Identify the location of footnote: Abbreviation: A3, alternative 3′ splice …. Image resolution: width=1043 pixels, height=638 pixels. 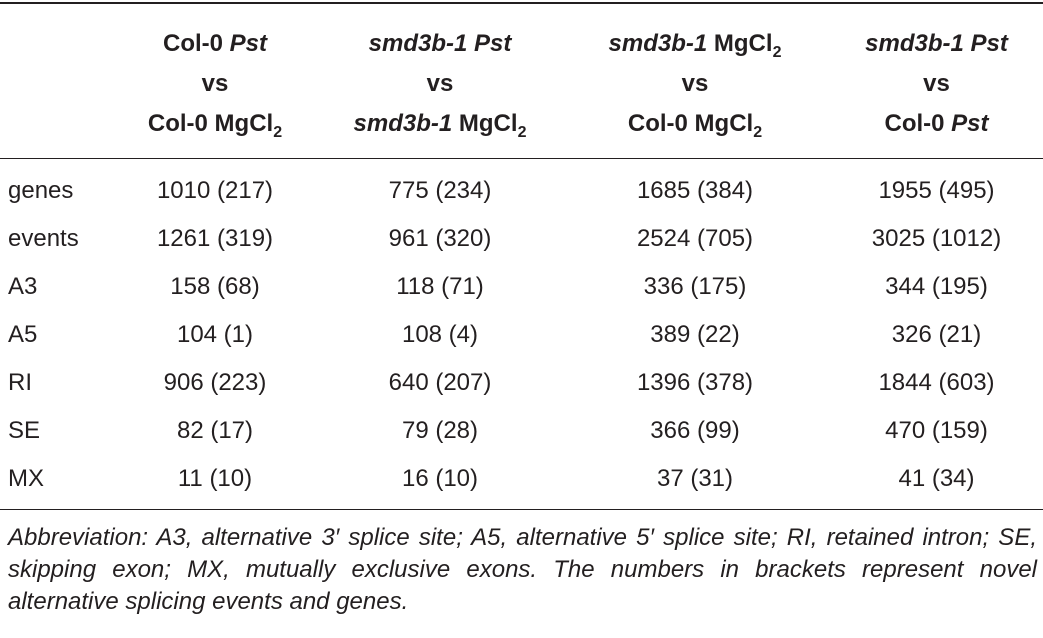
(522, 569).